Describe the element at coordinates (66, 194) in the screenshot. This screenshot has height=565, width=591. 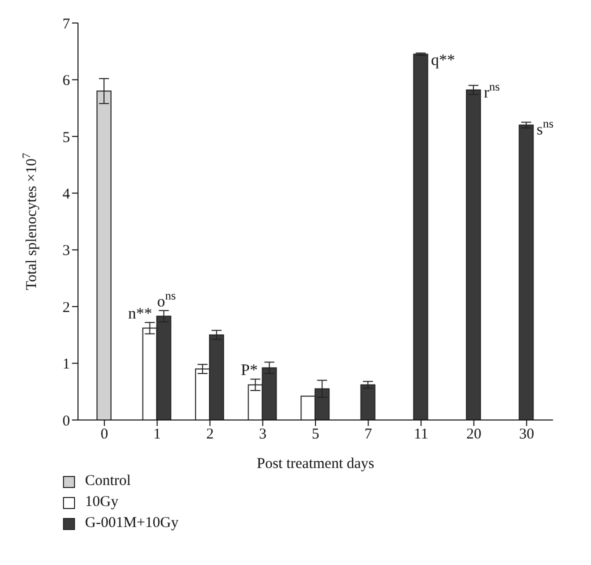
I see `y-tick-label: 4` at that location.